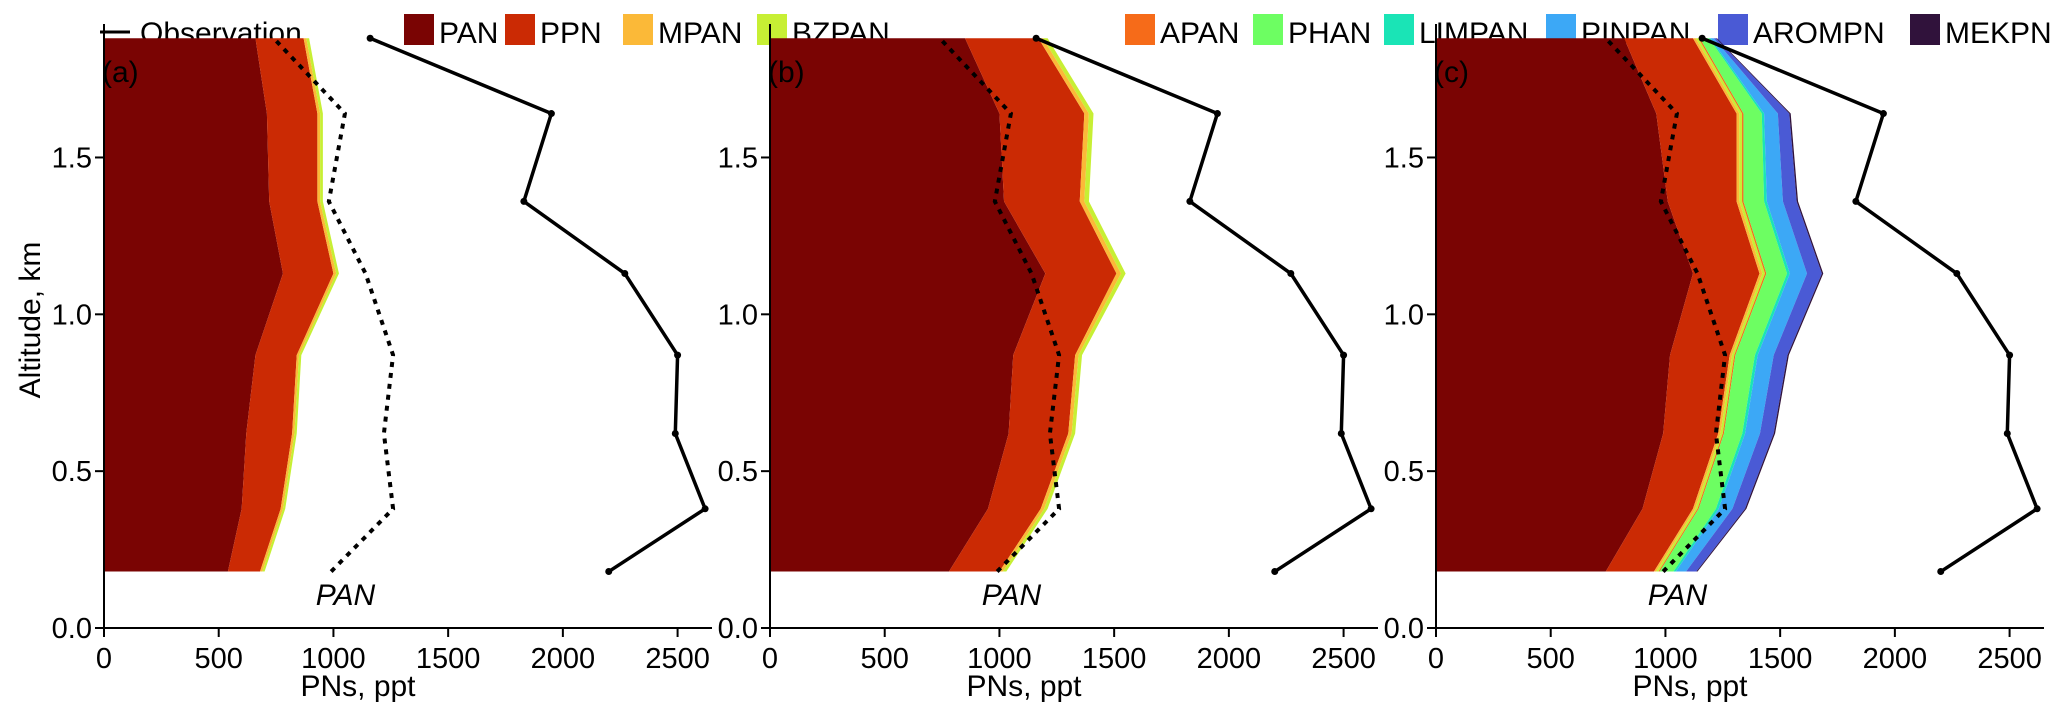 The height and width of the screenshot is (719, 2067). What do you see at coordinates (1399, 29) in the screenshot?
I see `legend-swatch-limpan` at bounding box center [1399, 29].